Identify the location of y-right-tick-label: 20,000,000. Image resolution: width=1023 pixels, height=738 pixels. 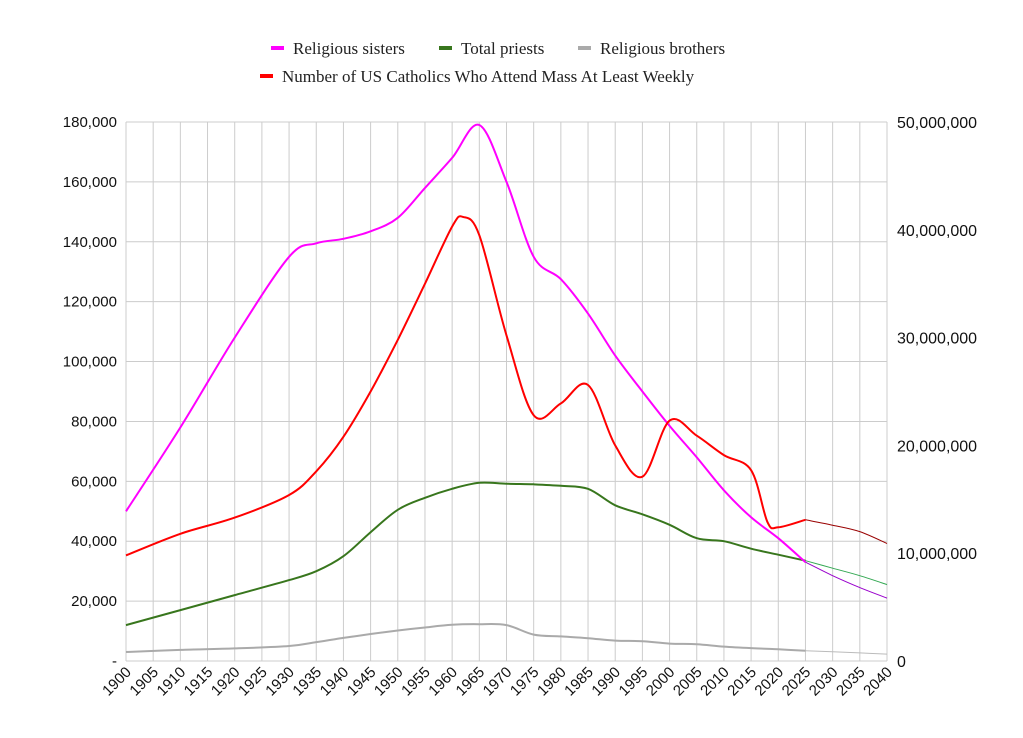
(937, 446).